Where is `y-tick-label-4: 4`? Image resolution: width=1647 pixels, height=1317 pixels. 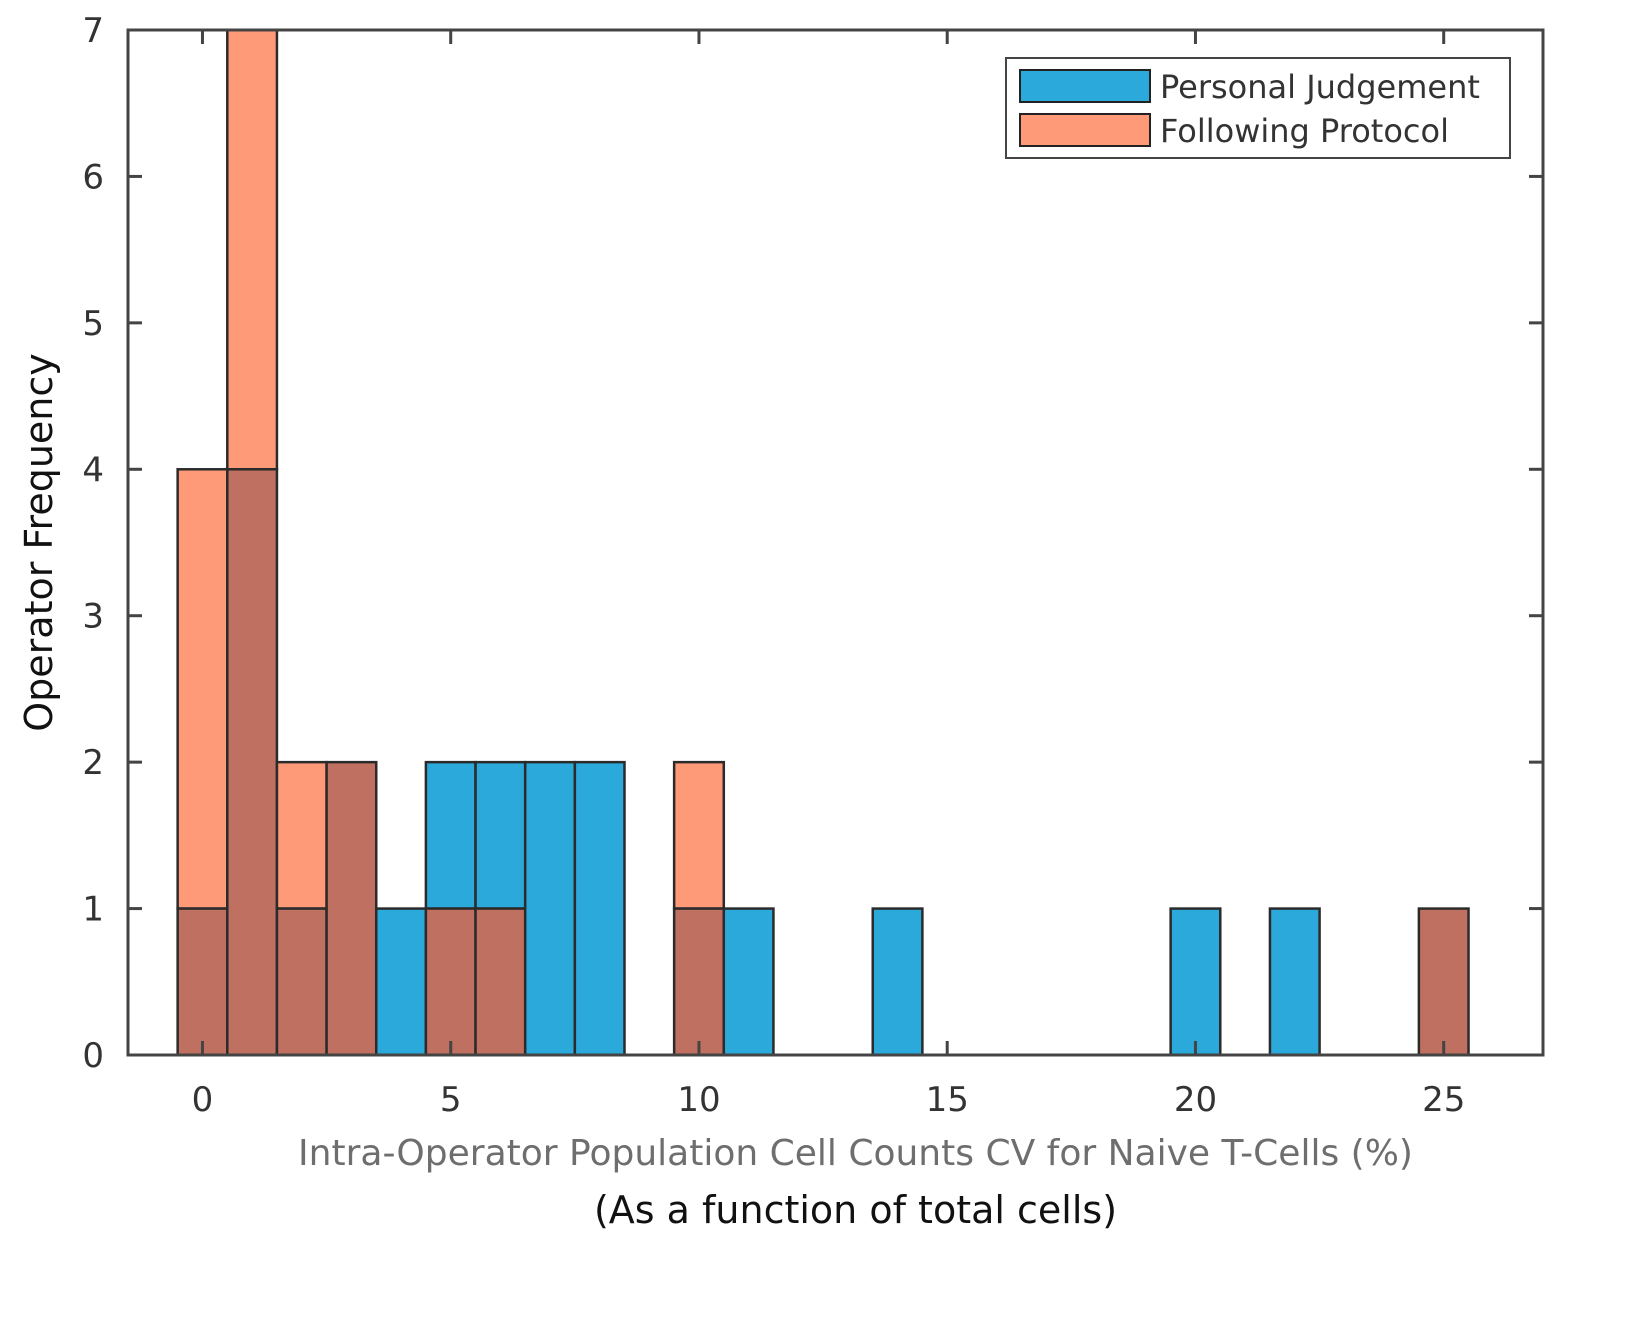 y-tick-label-4: 4 is located at coordinates (93, 470).